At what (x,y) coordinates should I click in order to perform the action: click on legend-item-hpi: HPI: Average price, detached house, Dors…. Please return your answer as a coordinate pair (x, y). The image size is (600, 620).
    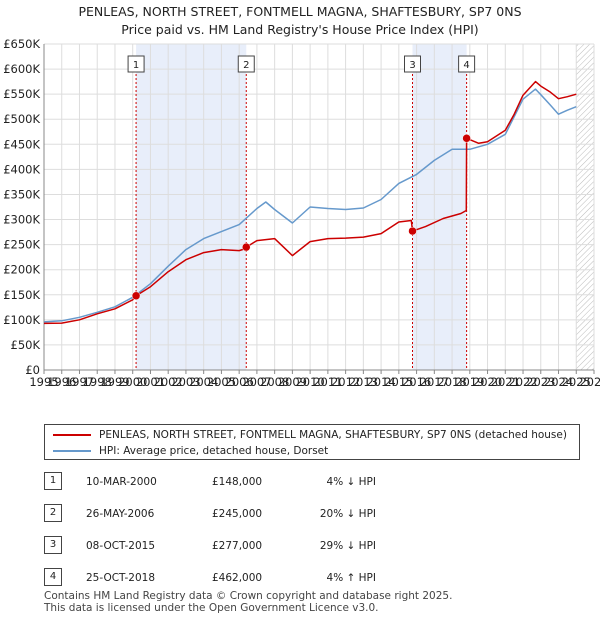
    Looking at the image, I should click on (190, 451).